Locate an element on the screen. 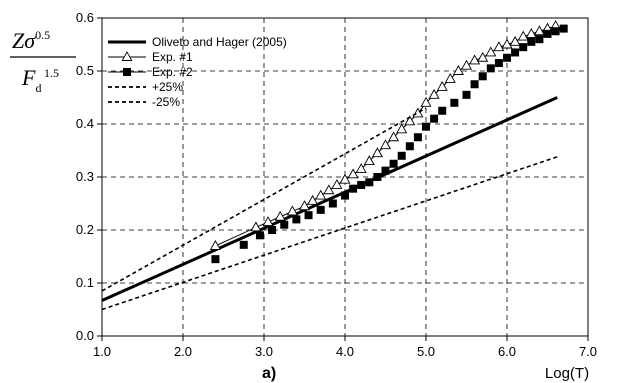  y-tick-label: 0.5 is located at coordinates (85, 70).